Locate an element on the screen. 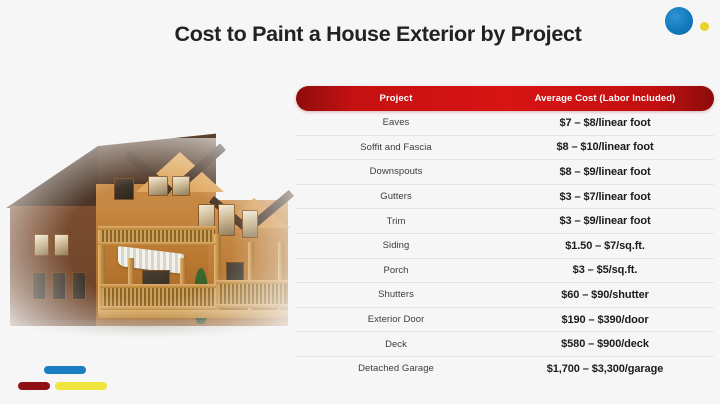 Image resolution: width=720 pixels, height=404 pixels. table-row: Eaves $7 – $8/linear foot is located at coordinates (505, 123).